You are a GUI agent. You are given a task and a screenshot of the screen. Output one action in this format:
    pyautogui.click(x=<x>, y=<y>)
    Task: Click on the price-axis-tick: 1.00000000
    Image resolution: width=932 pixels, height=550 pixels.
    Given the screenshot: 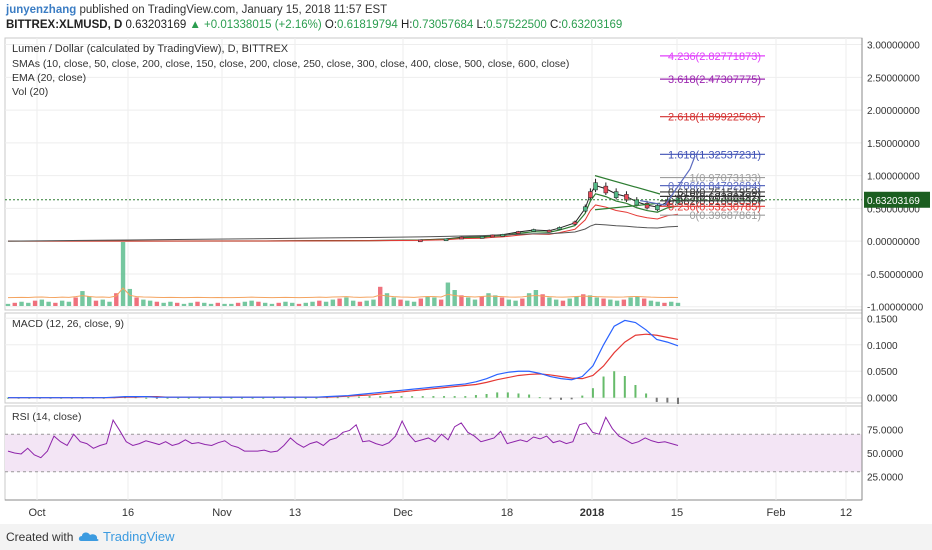 What is the action you would take?
    pyautogui.click(x=893, y=177)
    